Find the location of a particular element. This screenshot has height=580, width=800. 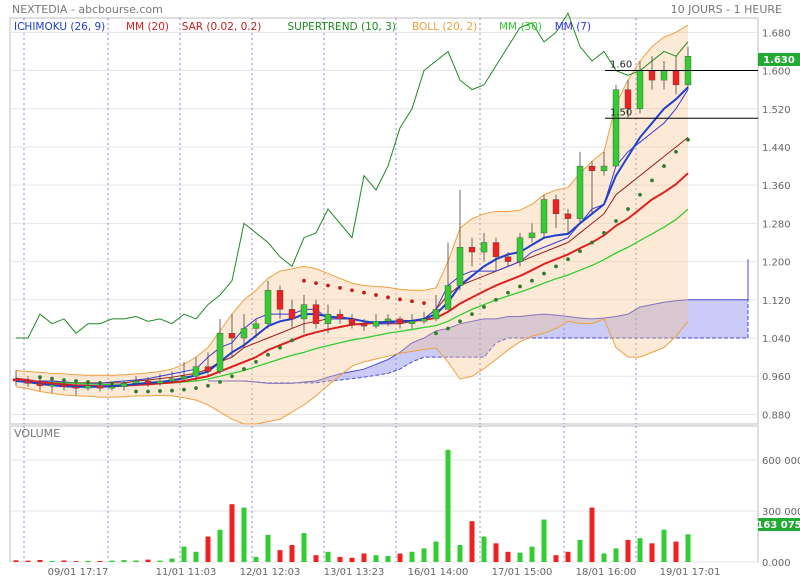

x-tick-label: 19/01 17:01 is located at coordinates (690, 572).